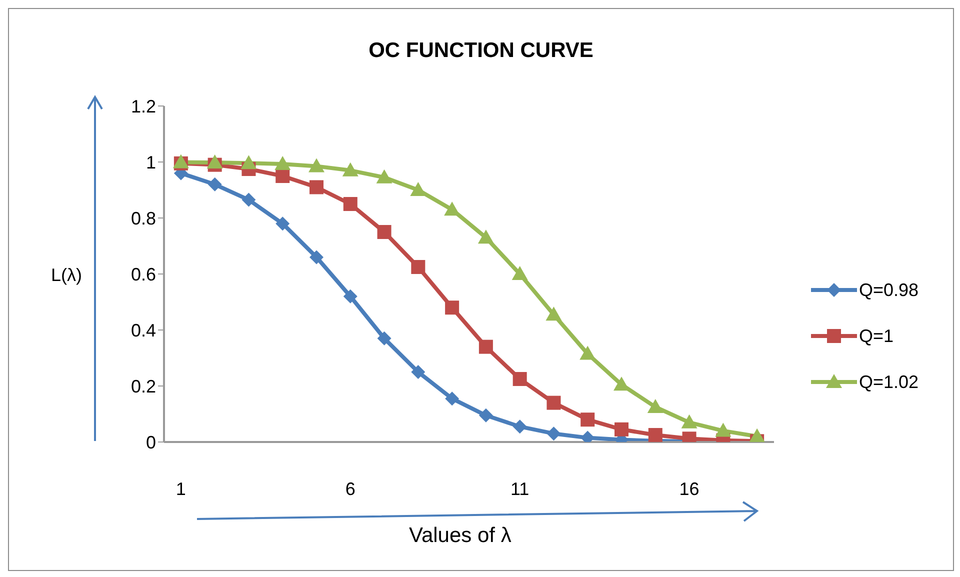  What do you see at coordinates (876, 336) in the screenshot?
I see `legend-label: Q=1` at bounding box center [876, 336].